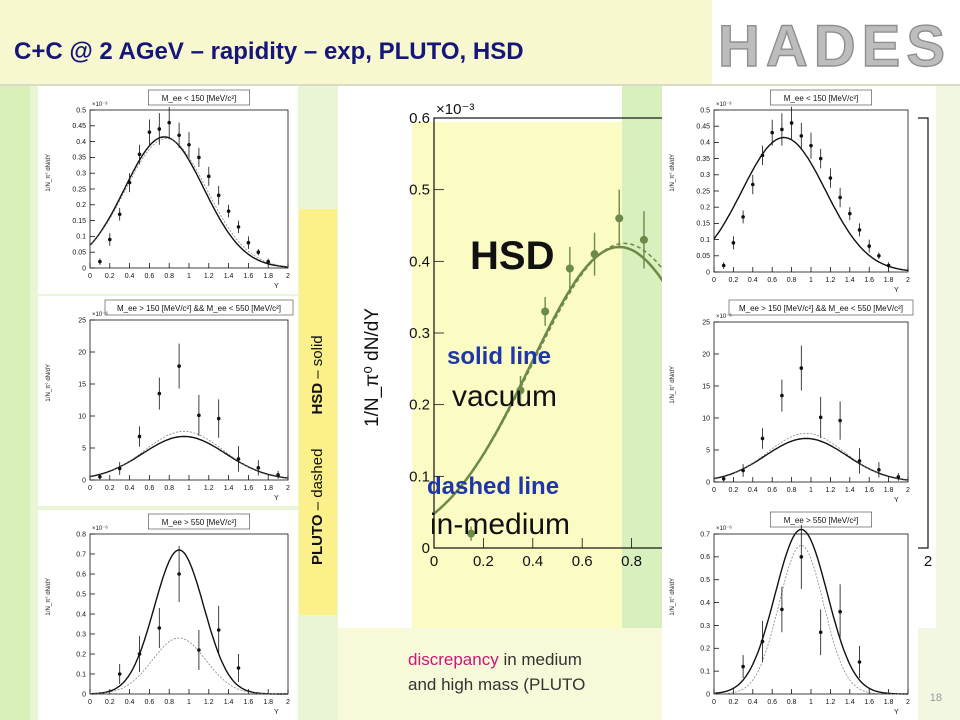 The height and width of the screenshot is (720, 960). Describe the element at coordinates (705, 580) in the screenshot. I see `right-bottom-ytick-label: 0.5` at that location.